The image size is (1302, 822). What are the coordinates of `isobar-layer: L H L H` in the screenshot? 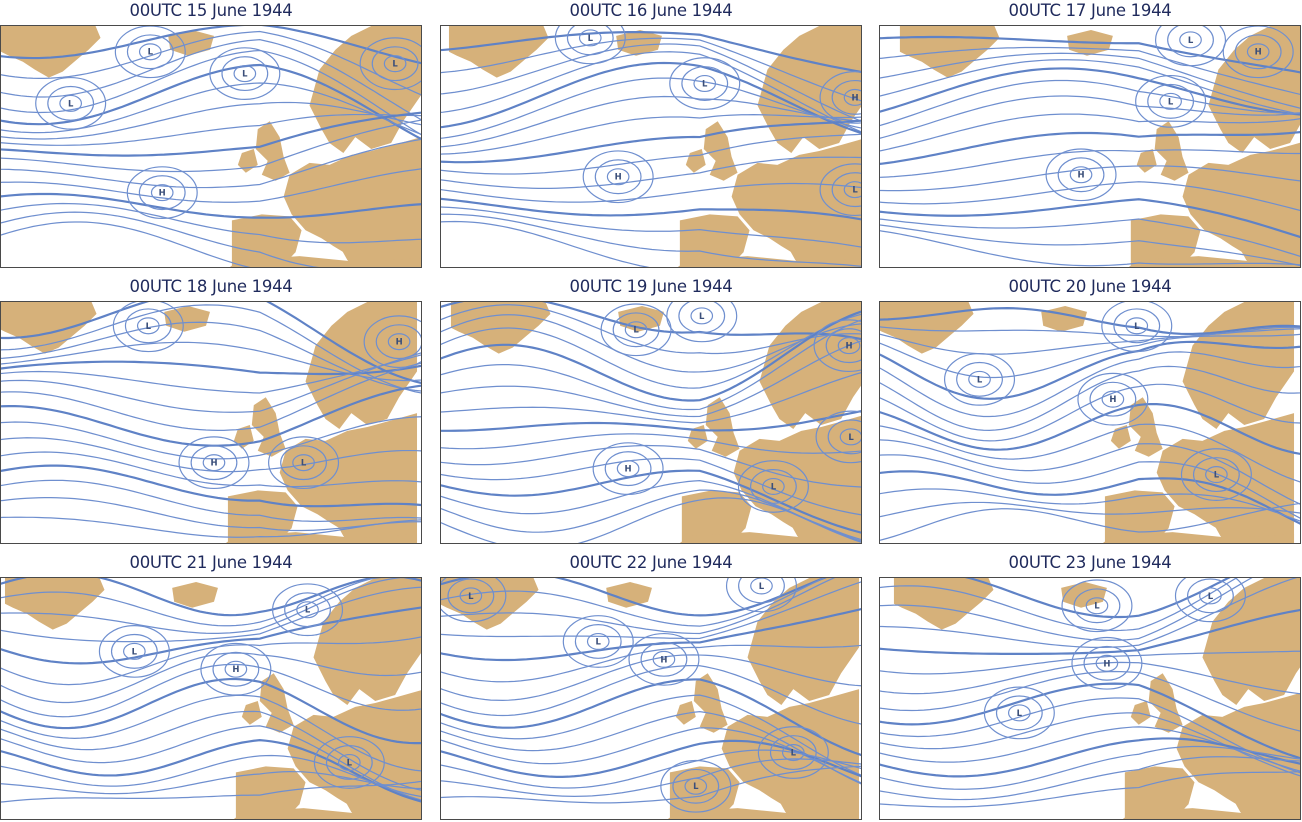 It's located at (1090, 146).